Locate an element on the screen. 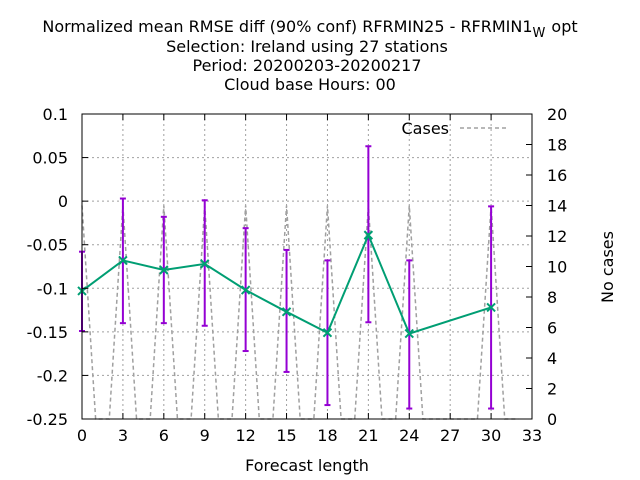  y2-tick-label: 20 is located at coordinates (557, 114).